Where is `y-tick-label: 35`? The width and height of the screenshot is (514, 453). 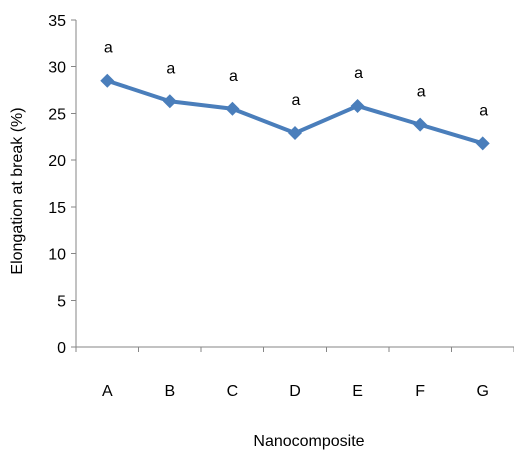 y-tick-label: 35 is located at coordinates (57, 21).